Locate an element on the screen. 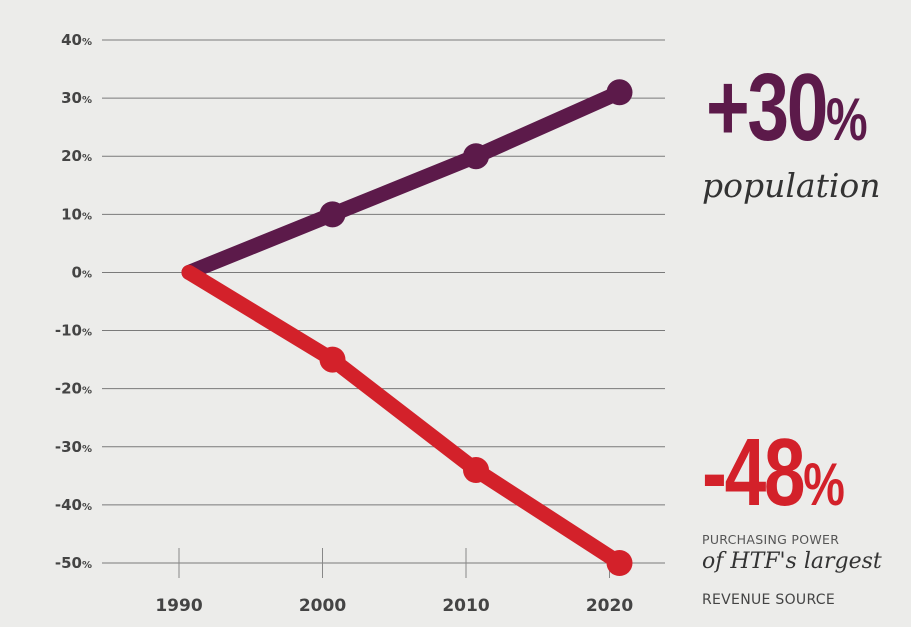 This screenshot has height=627, width=911. y-tick-label: 20% is located at coordinates (76, 156).